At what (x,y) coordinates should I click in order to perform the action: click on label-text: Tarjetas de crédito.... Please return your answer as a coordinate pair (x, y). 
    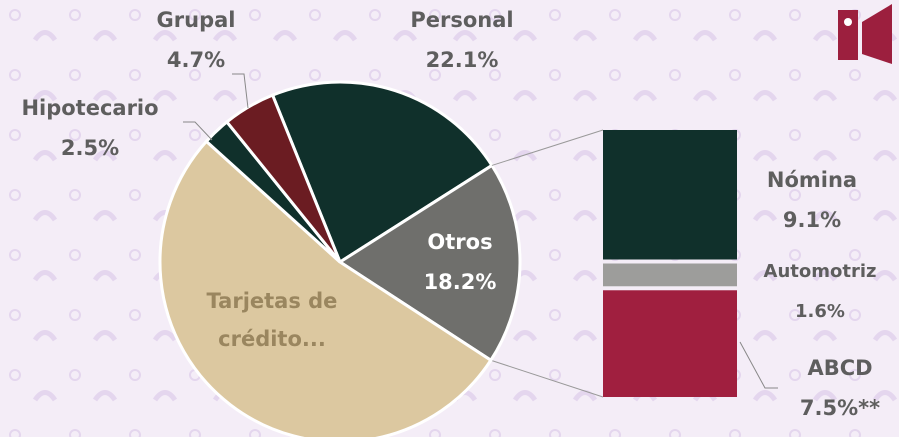
    Looking at the image, I should click on (272, 320).